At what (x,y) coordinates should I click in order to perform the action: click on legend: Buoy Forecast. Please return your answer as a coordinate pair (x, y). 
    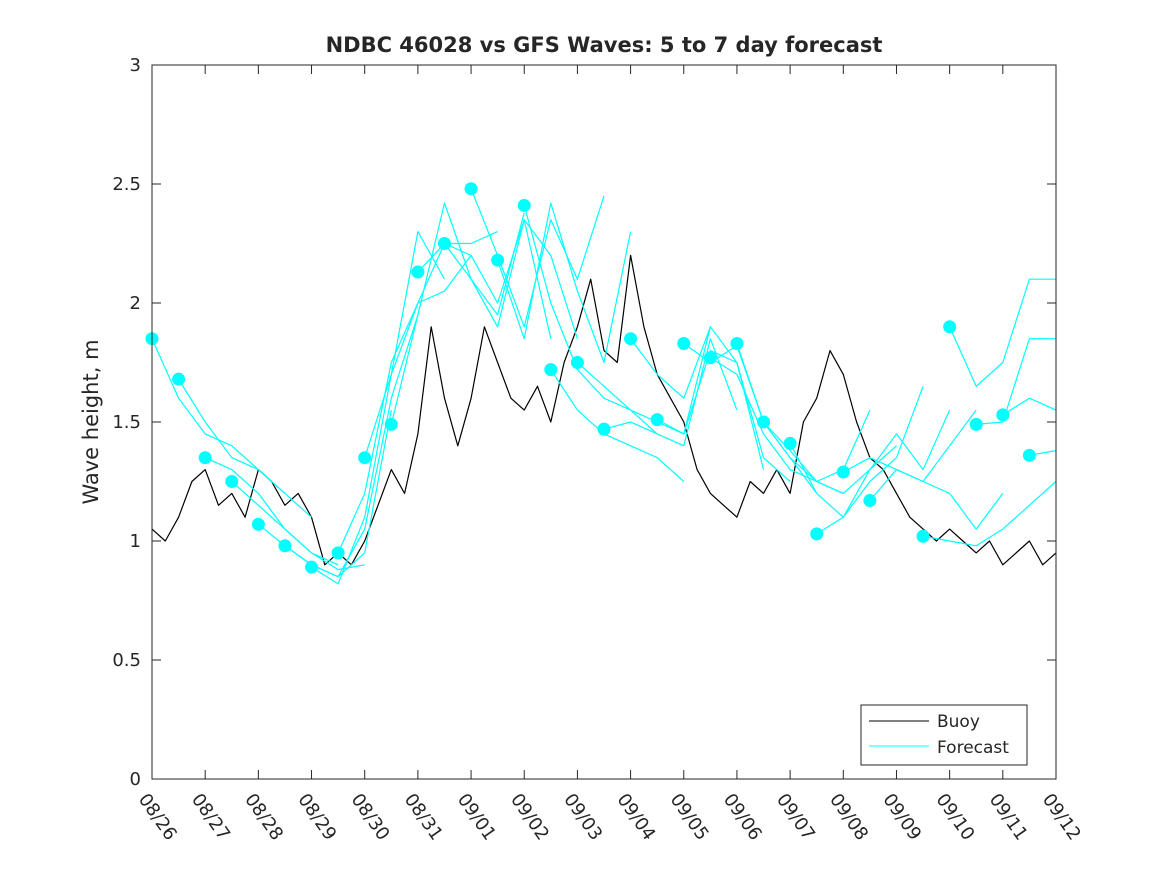
    Looking at the image, I should click on (944, 735).